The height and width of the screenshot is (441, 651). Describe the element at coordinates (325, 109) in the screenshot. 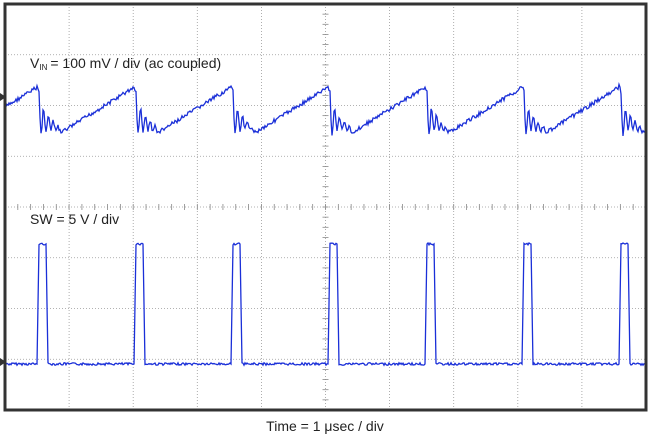

I see `vin-waveform` at that location.